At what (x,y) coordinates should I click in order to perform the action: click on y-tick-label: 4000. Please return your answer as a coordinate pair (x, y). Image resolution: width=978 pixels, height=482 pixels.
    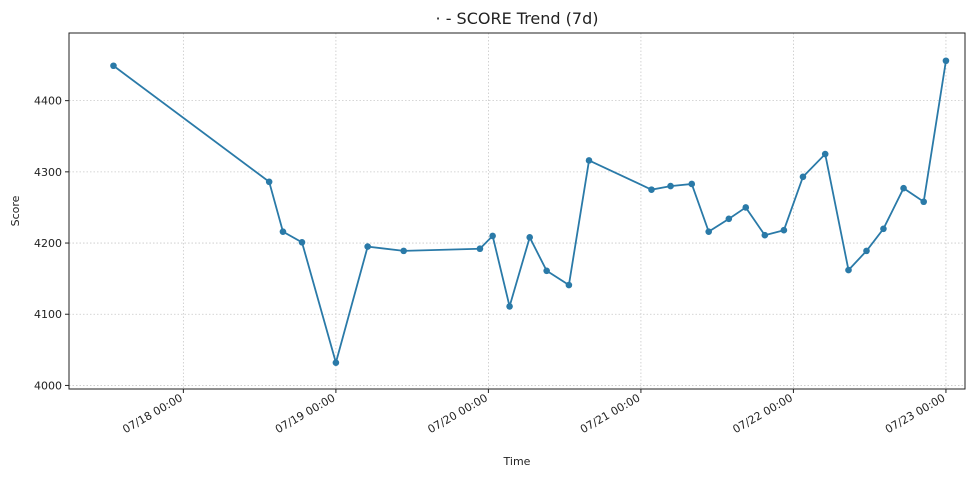
    Looking at the image, I should click on (48, 385).